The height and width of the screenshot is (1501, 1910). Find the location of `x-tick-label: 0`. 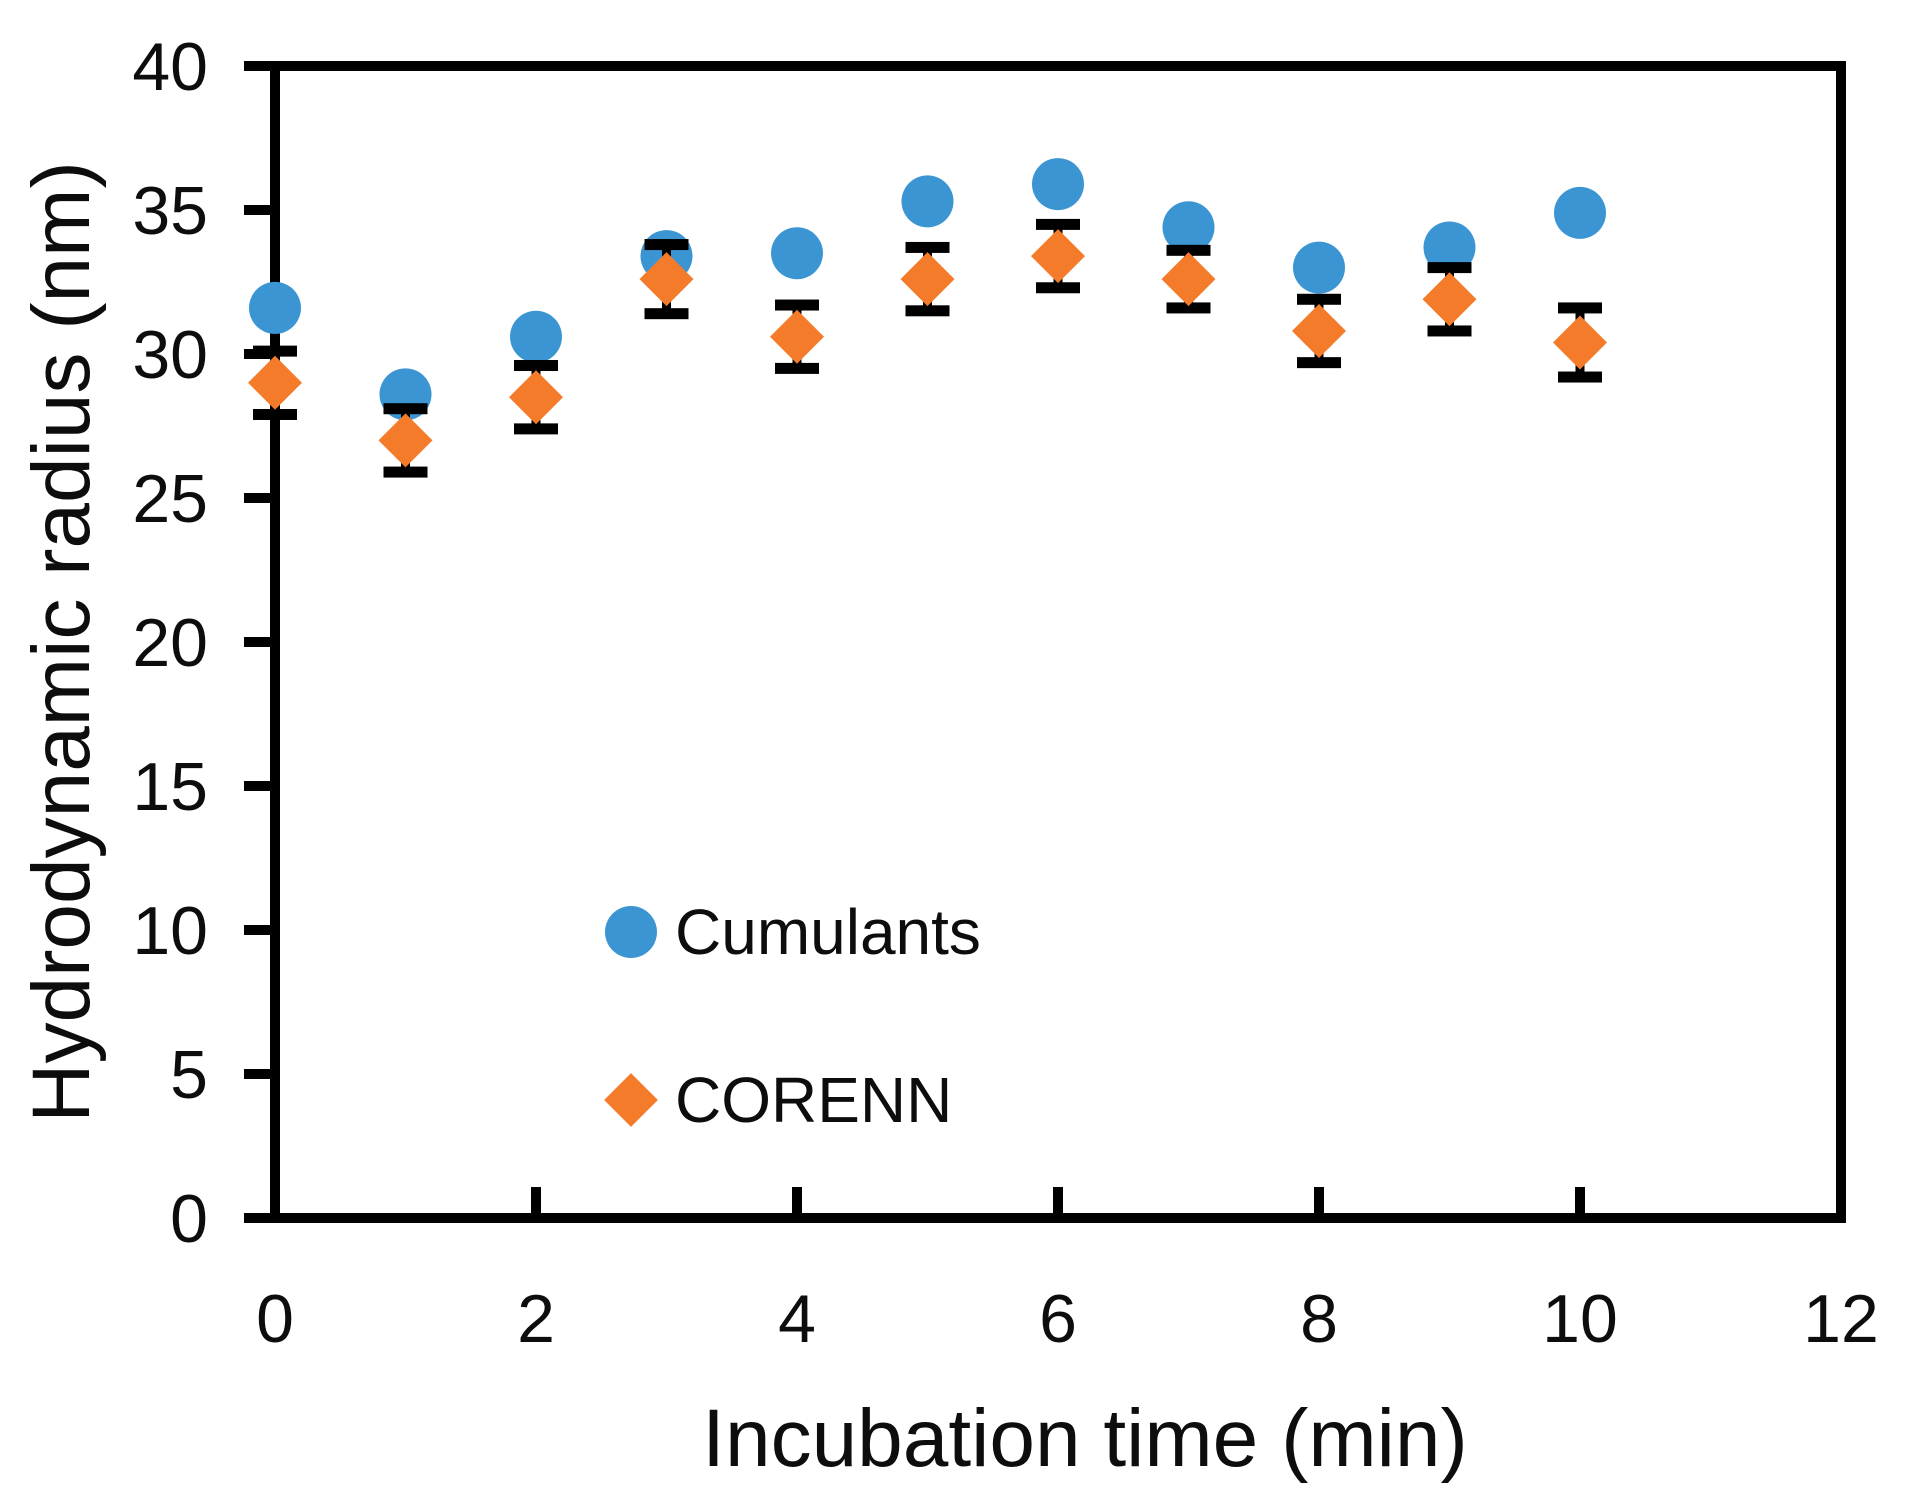

x-tick-label: 0 is located at coordinates (275, 1319).